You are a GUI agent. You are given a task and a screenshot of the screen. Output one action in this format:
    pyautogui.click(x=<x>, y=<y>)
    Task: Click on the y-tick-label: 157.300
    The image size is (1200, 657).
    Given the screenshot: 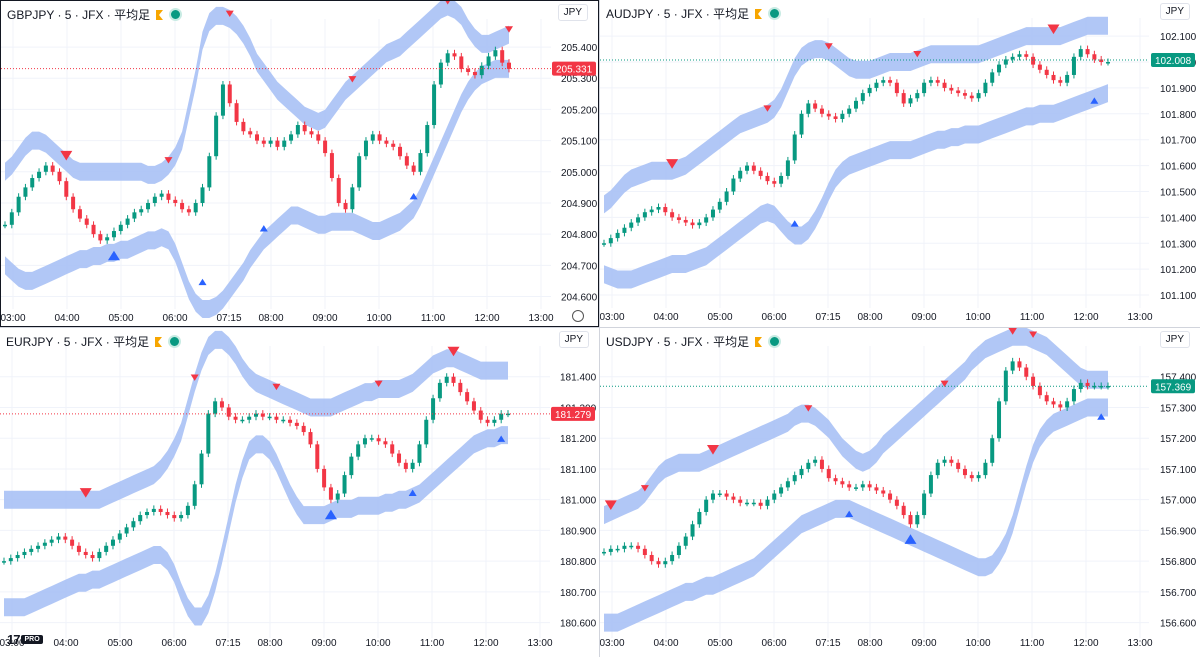 What is the action you would take?
    pyautogui.click(x=1178, y=408)
    